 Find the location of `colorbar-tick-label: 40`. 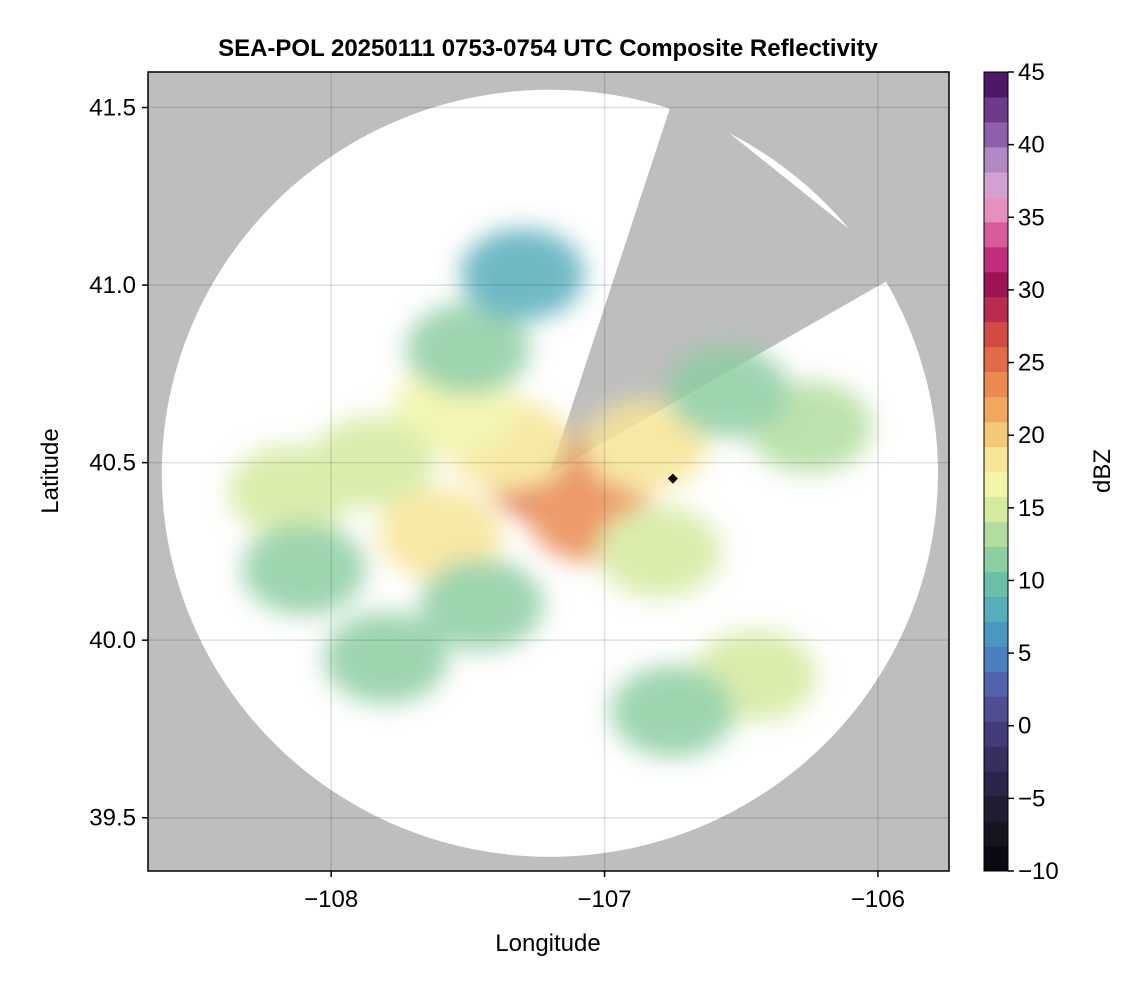

colorbar-tick-label: 40 is located at coordinates (1031, 145).